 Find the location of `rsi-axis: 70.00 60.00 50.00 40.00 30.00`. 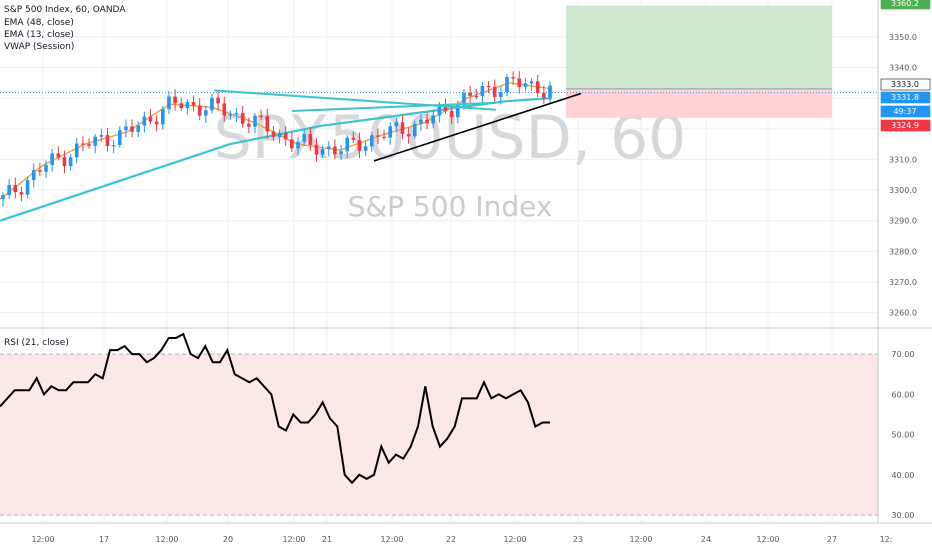

rsi-axis: 70.00 60.00 50.00 40.00 30.00 is located at coordinates (903, 435).